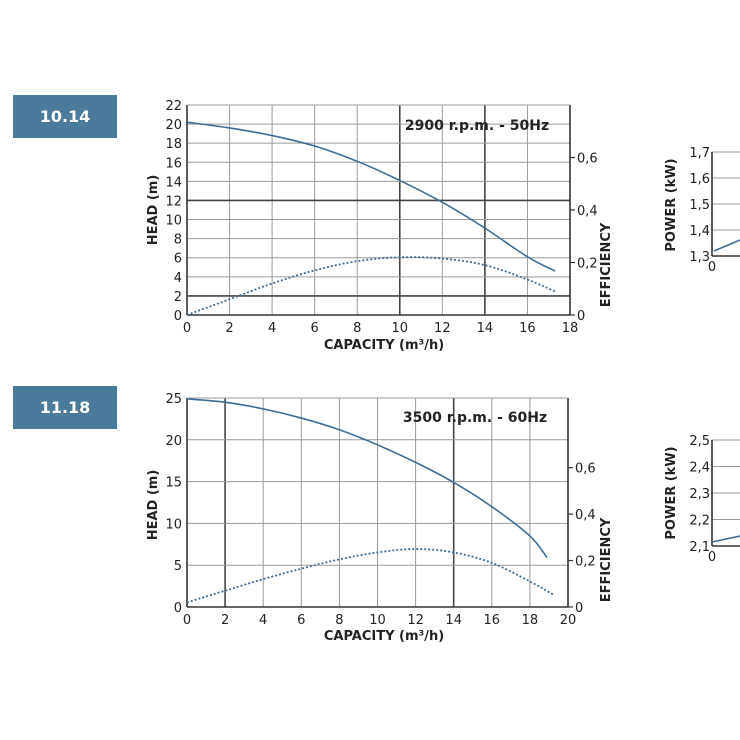 This screenshot has height=740, width=740. What do you see at coordinates (699, 521) in the screenshot?
I see `power-y-tick-label: 2,2` at bounding box center [699, 521].